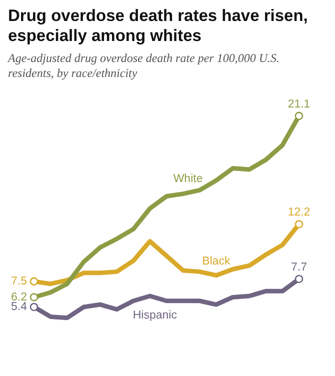 The width and height of the screenshot is (335, 376). What do you see at coordinates (188, 178) in the screenshot?
I see `series-label: White` at bounding box center [188, 178].